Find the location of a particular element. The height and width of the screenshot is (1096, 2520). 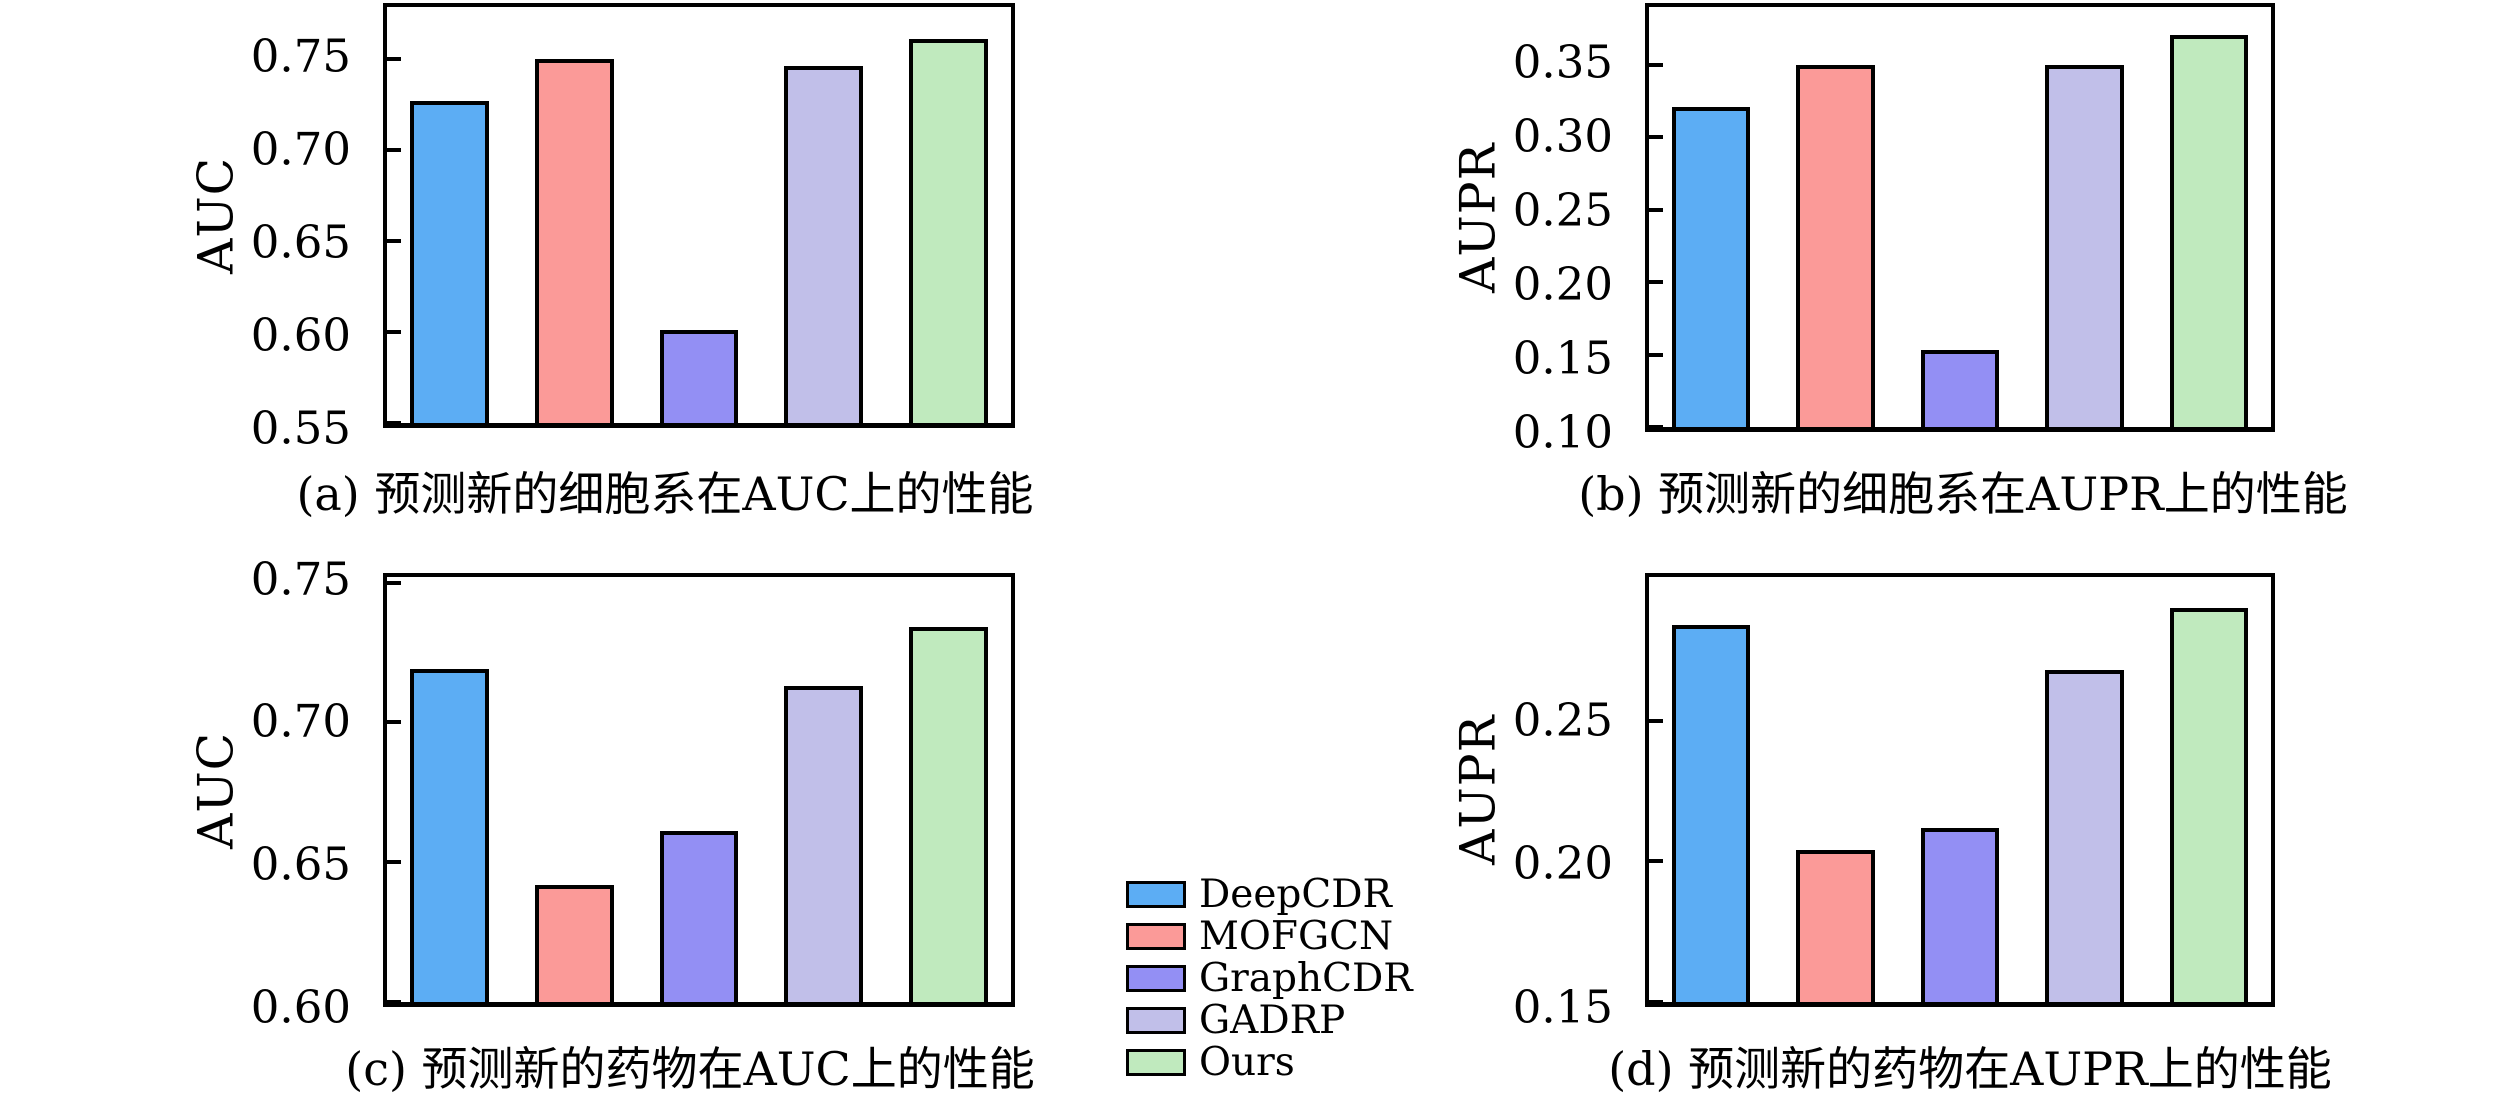

legend-item: DeepCDR is located at coordinates (1269, 894).